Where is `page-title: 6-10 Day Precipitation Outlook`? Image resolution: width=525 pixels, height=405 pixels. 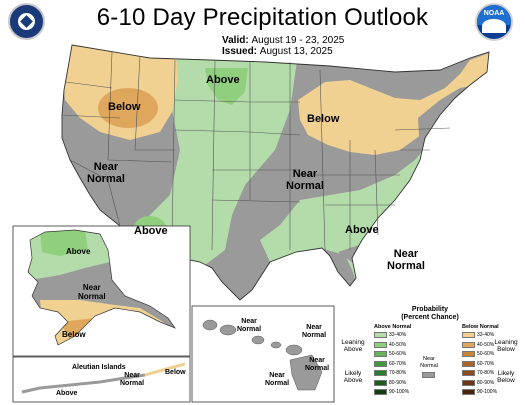 page-title: 6-10 Day Precipitation Outlook is located at coordinates (262, 17).